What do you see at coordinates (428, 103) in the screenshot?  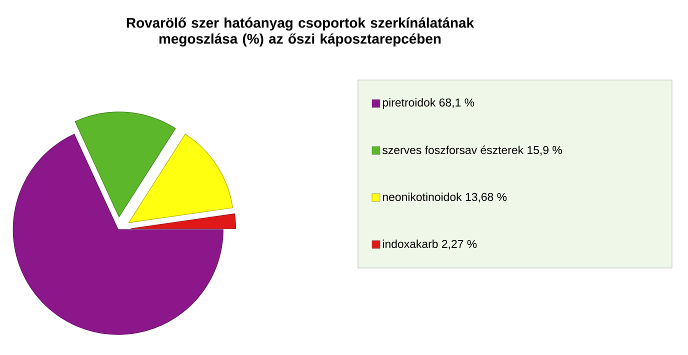 I see `legend-label: piretroidok 68,1 %` at bounding box center [428, 103].